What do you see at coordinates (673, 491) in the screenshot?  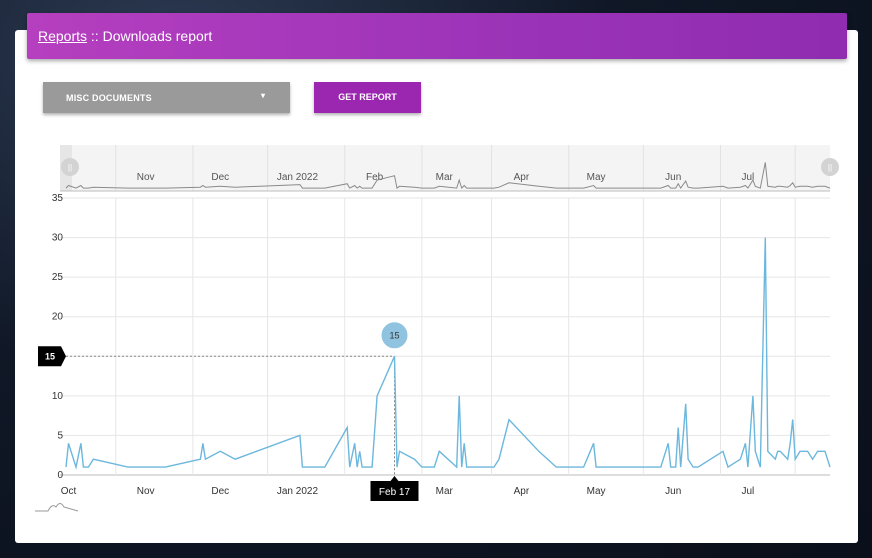 I see `x-tick-label: Jun` at bounding box center [673, 491].